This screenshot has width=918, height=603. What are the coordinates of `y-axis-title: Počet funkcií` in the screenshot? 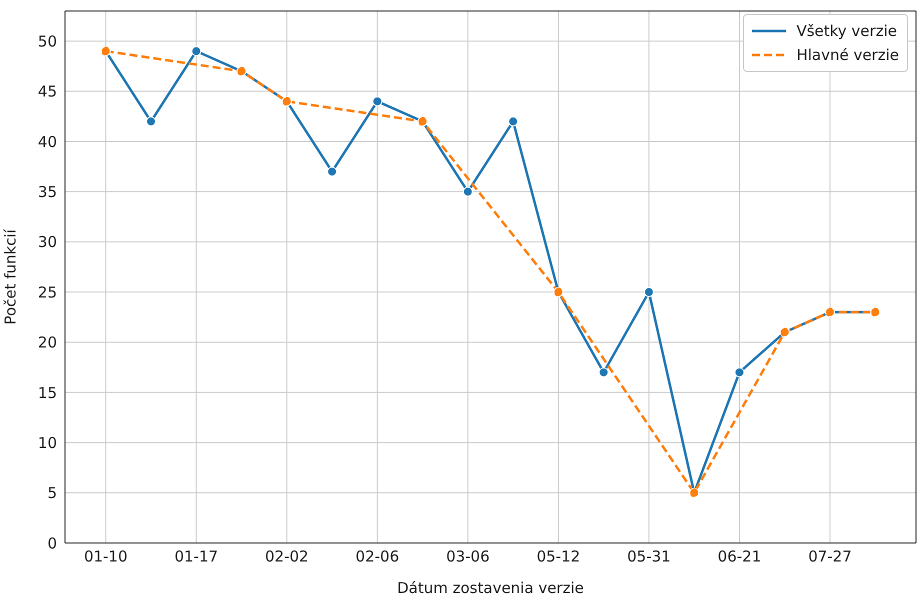 It's located at (10, 276).